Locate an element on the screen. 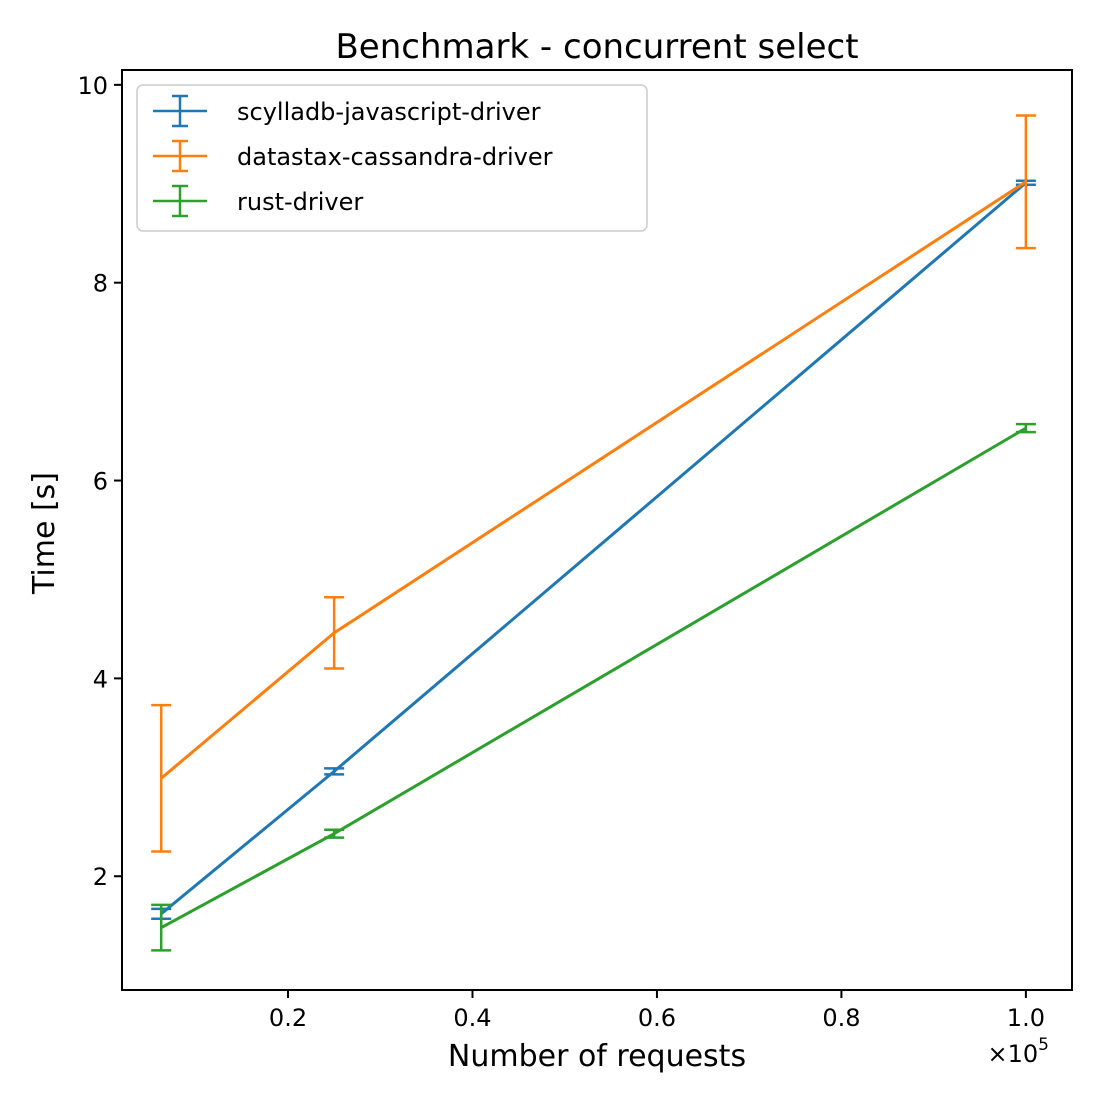 The image size is (1100, 1100). y-axis-label: Time [s] is located at coordinates (44, 533).